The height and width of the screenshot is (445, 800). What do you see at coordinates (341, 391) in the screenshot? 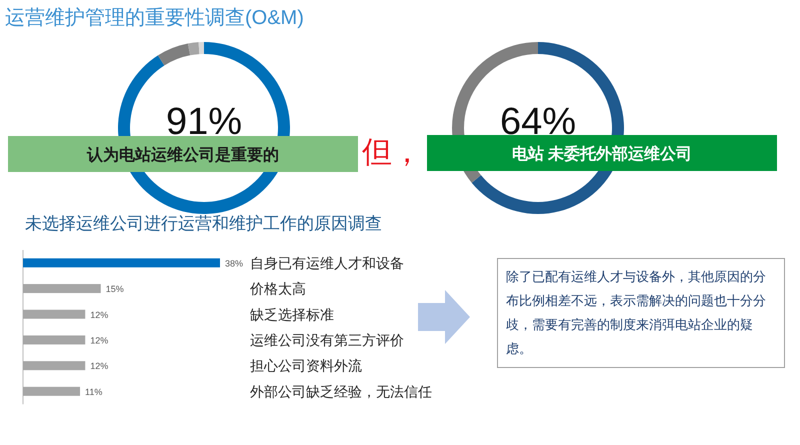
I see `y-tick-label: 外部公司缺乏经验，无法信任` at bounding box center [341, 391].